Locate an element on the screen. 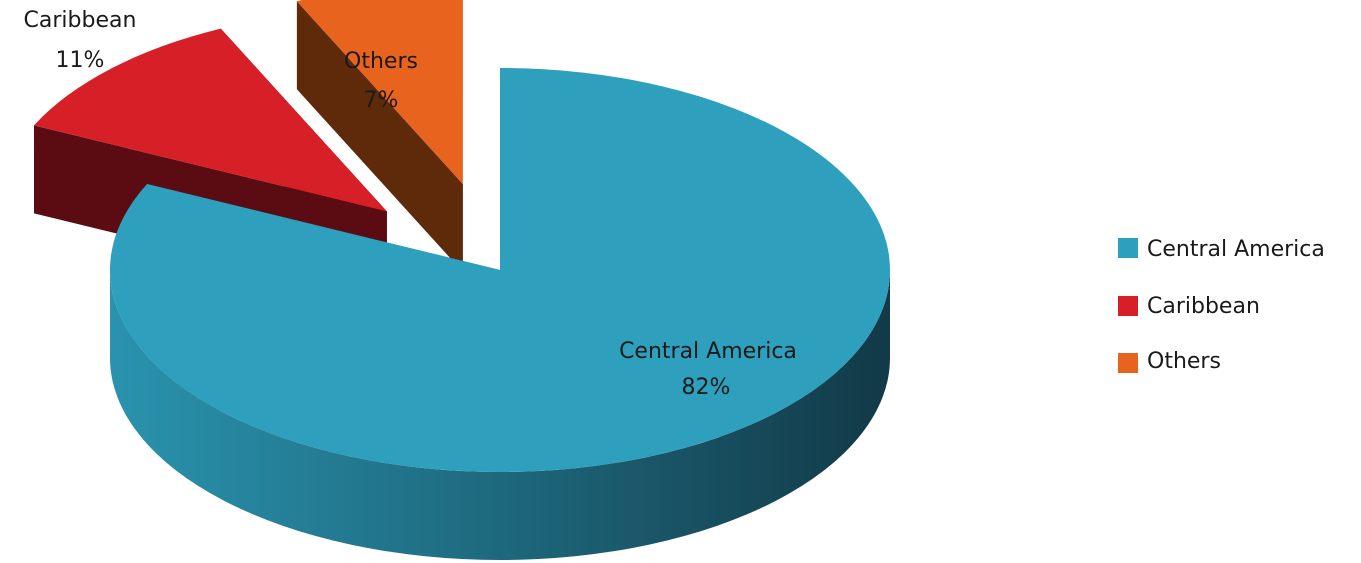  legend-label: Caribbean is located at coordinates (1203, 306).